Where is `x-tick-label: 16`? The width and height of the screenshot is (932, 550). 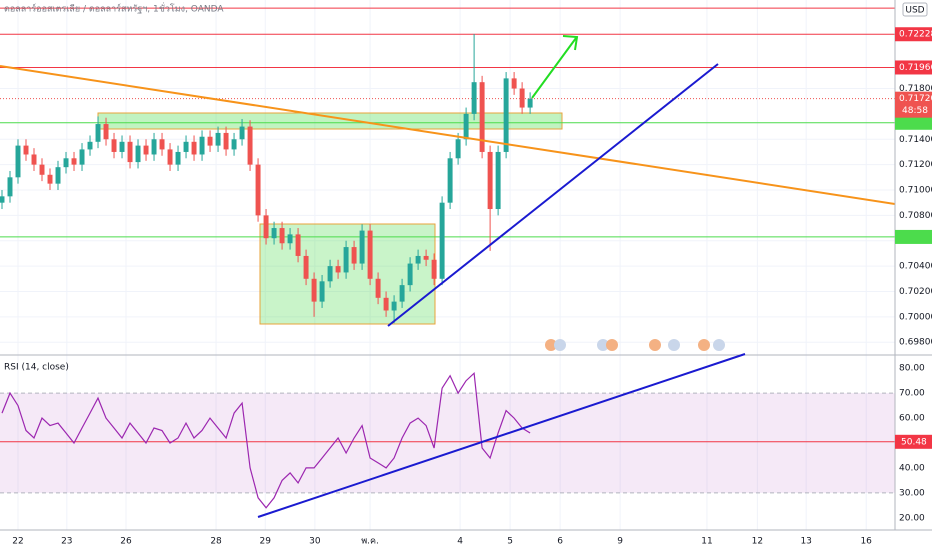
x-tick-label: 16 is located at coordinates (866, 542).